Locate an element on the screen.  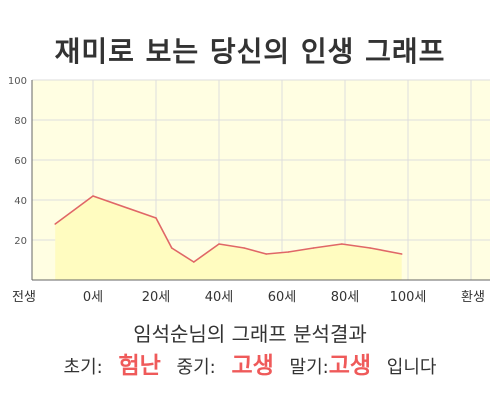
page-title: 재미로 보는 당신의 인생 그래프 is located at coordinates (250, 51).